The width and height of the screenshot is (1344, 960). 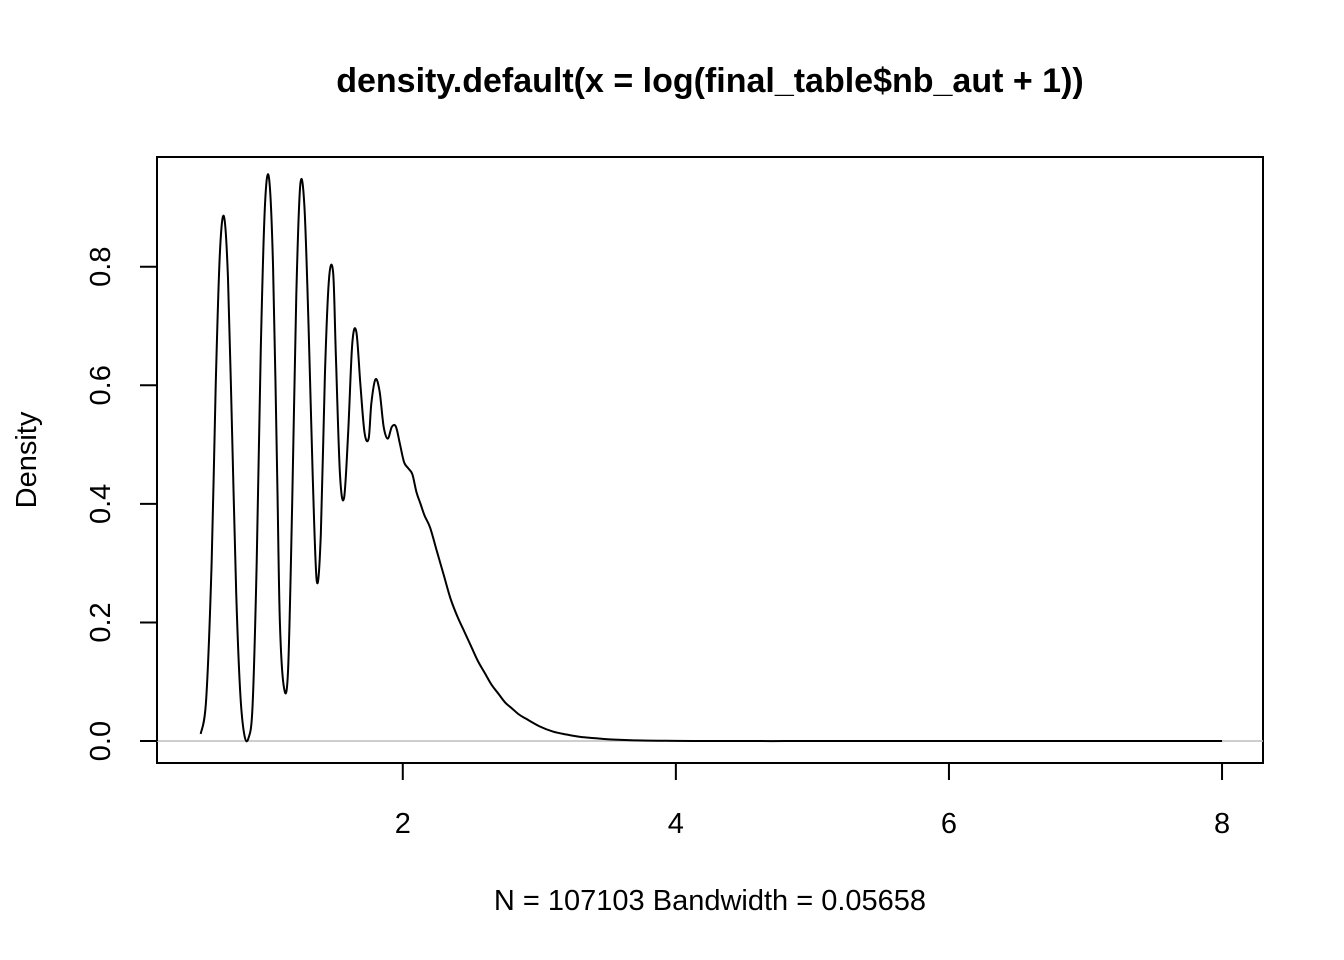 What do you see at coordinates (1222, 824) in the screenshot?
I see `x-tick-label: 8` at bounding box center [1222, 824].